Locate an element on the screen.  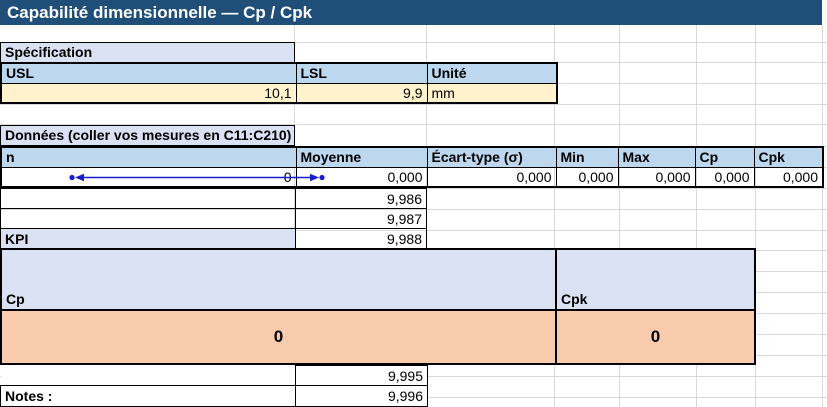
spec-value-unite: mm is located at coordinates (492, 93).